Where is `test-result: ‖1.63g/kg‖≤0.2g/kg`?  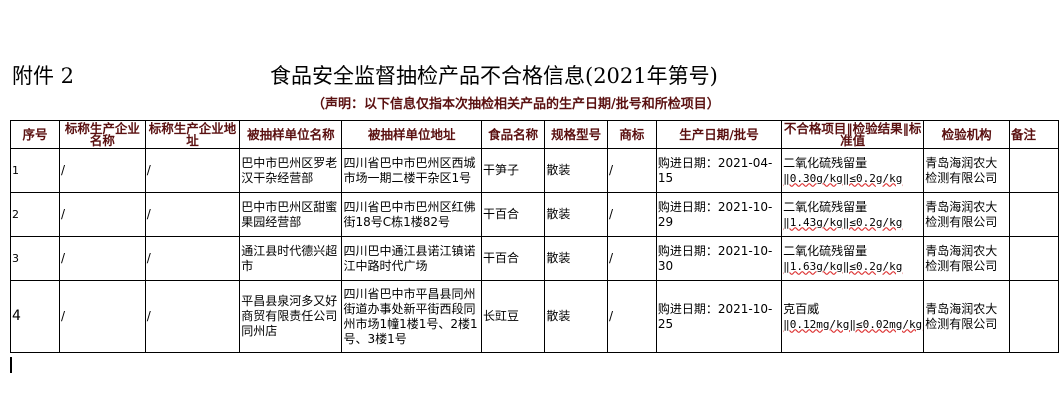 test-result: ‖1.63g/kg‖≤0.2g/kg is located at coordinates (843, 266).